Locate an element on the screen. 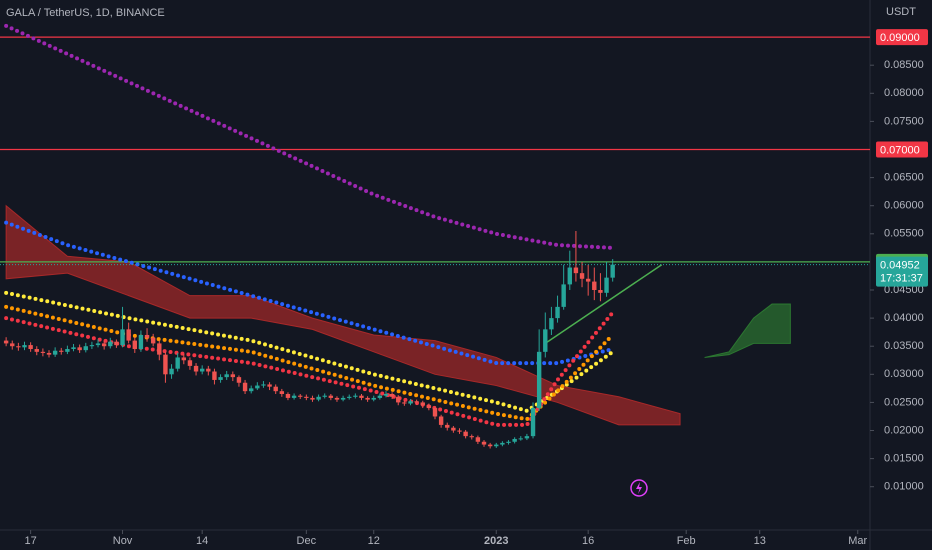 The height and width of the screenshot is (550, 932). last-price-label: 0.04952 is located at coordinates (900, 266).